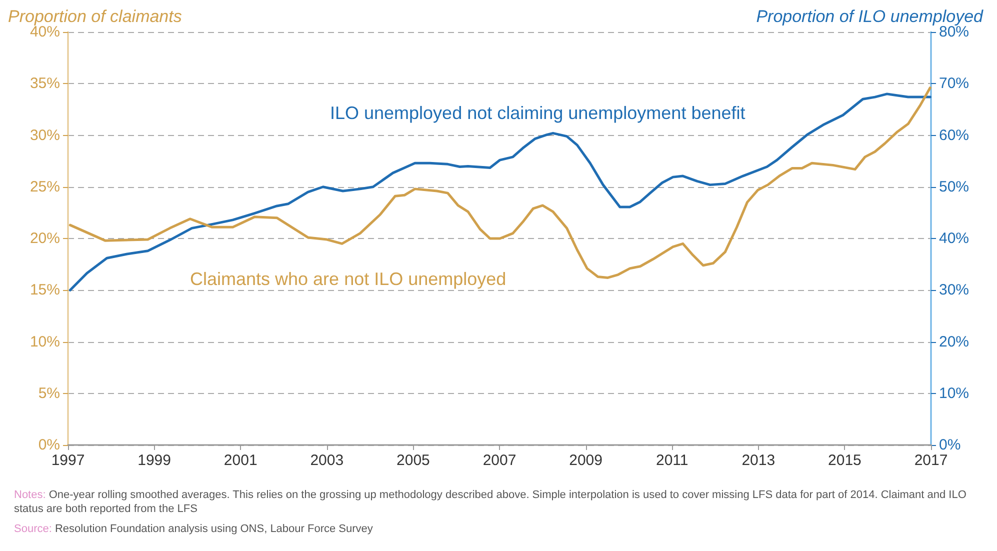  Describe the element at coordinates (931, 460) in the screenshot. I see `x-tick-label: 2017` at that location.